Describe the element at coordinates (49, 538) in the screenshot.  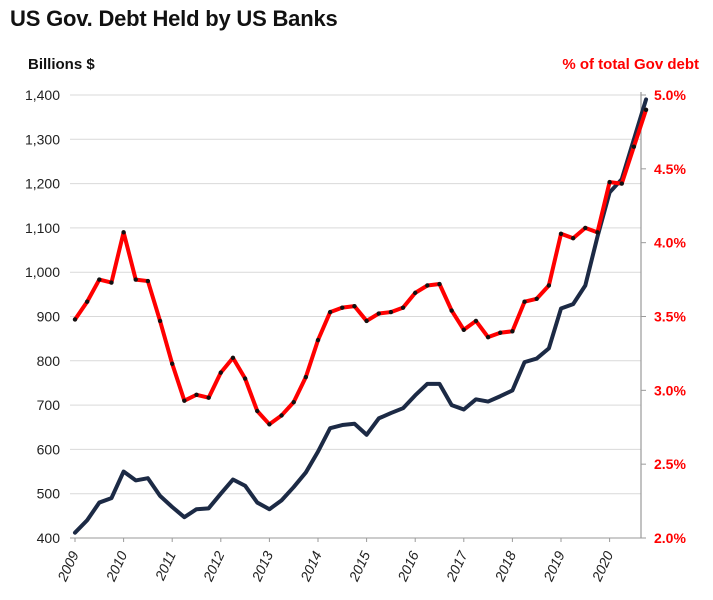
I see `left-tick-label: 400` at that location.